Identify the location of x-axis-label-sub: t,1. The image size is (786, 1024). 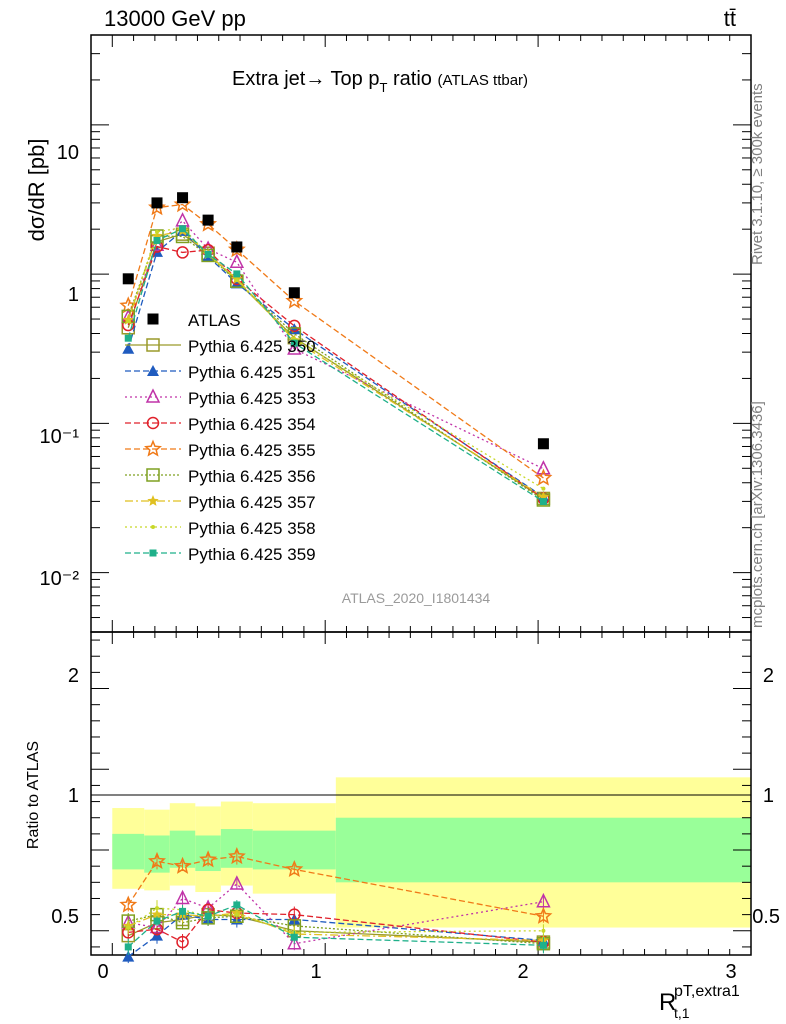
(682, 1013).